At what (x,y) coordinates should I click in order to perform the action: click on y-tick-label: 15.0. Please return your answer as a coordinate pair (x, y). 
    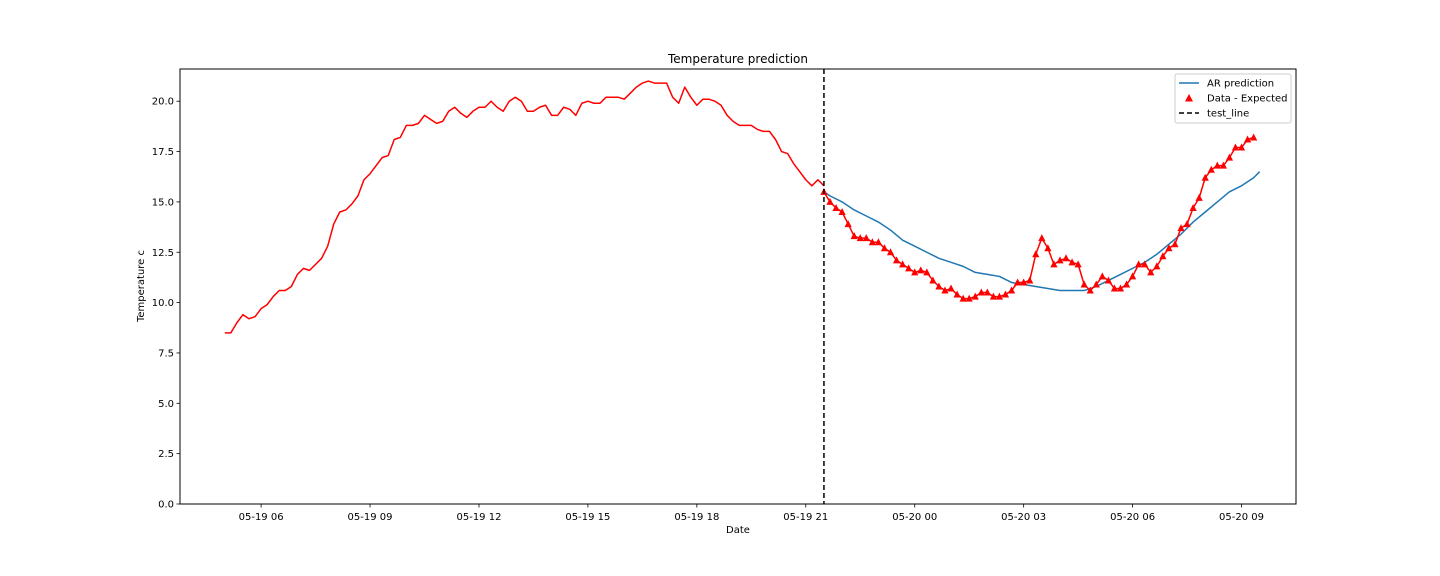
    Looking at the image, I should click on (163, 202).